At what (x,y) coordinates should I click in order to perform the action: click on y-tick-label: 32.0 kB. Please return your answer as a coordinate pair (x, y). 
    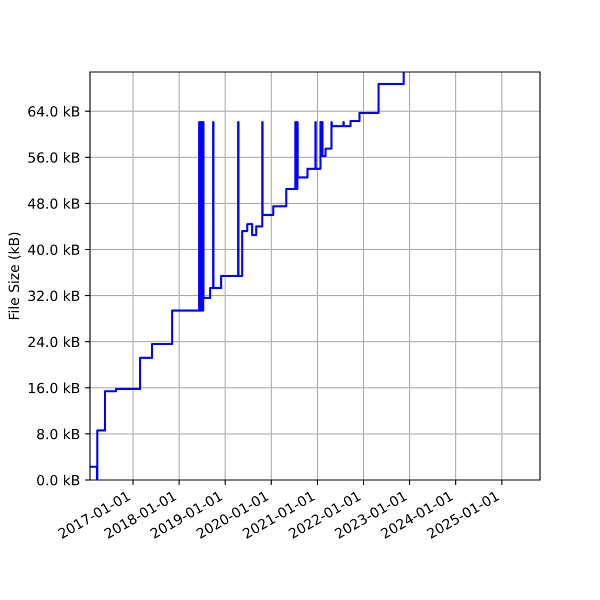
    Looking at the image, I should click on (54, 296).